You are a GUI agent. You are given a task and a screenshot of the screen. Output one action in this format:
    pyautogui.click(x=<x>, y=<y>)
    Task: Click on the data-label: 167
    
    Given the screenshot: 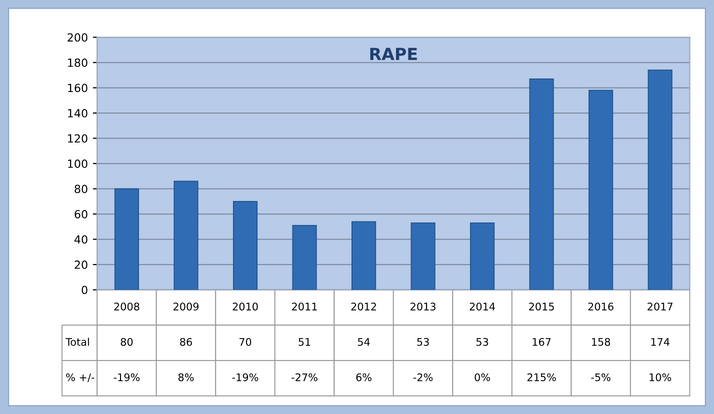 What is the action you would take?
    pyautogui.click(x=541, y=342)
    